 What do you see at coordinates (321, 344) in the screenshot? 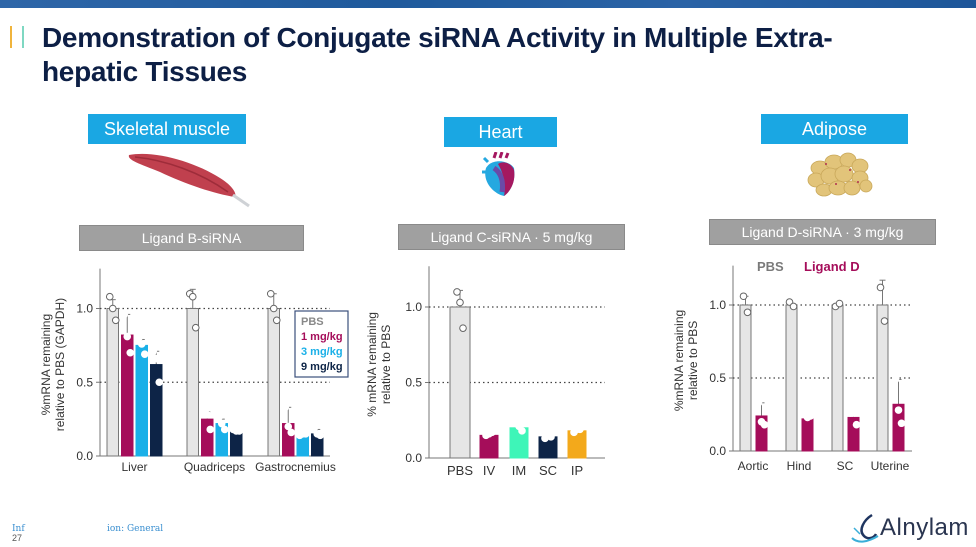
I see `legend-box` at bounding box center [321, 344].